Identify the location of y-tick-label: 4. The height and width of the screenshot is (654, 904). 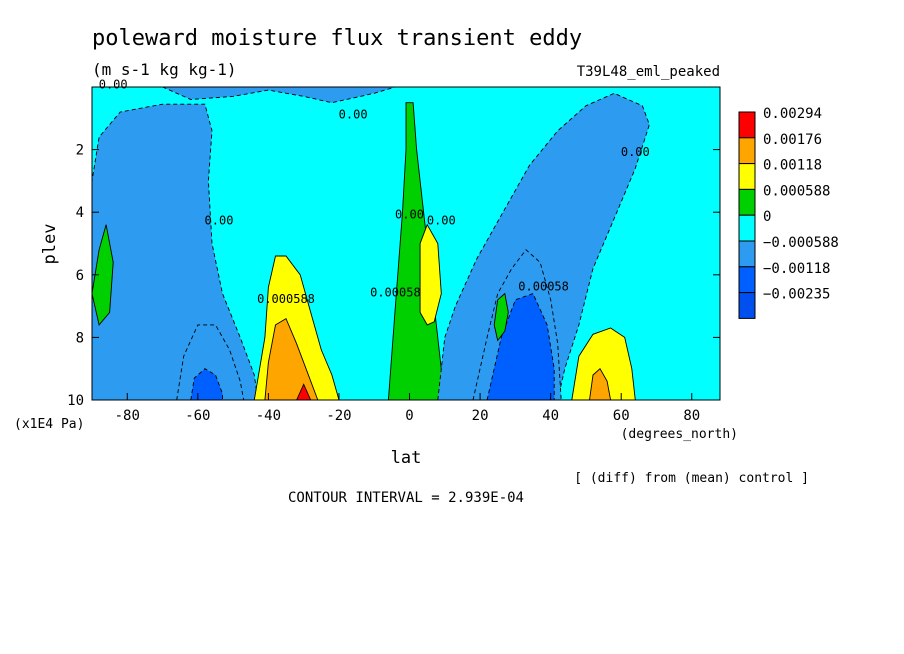
(80, 213).